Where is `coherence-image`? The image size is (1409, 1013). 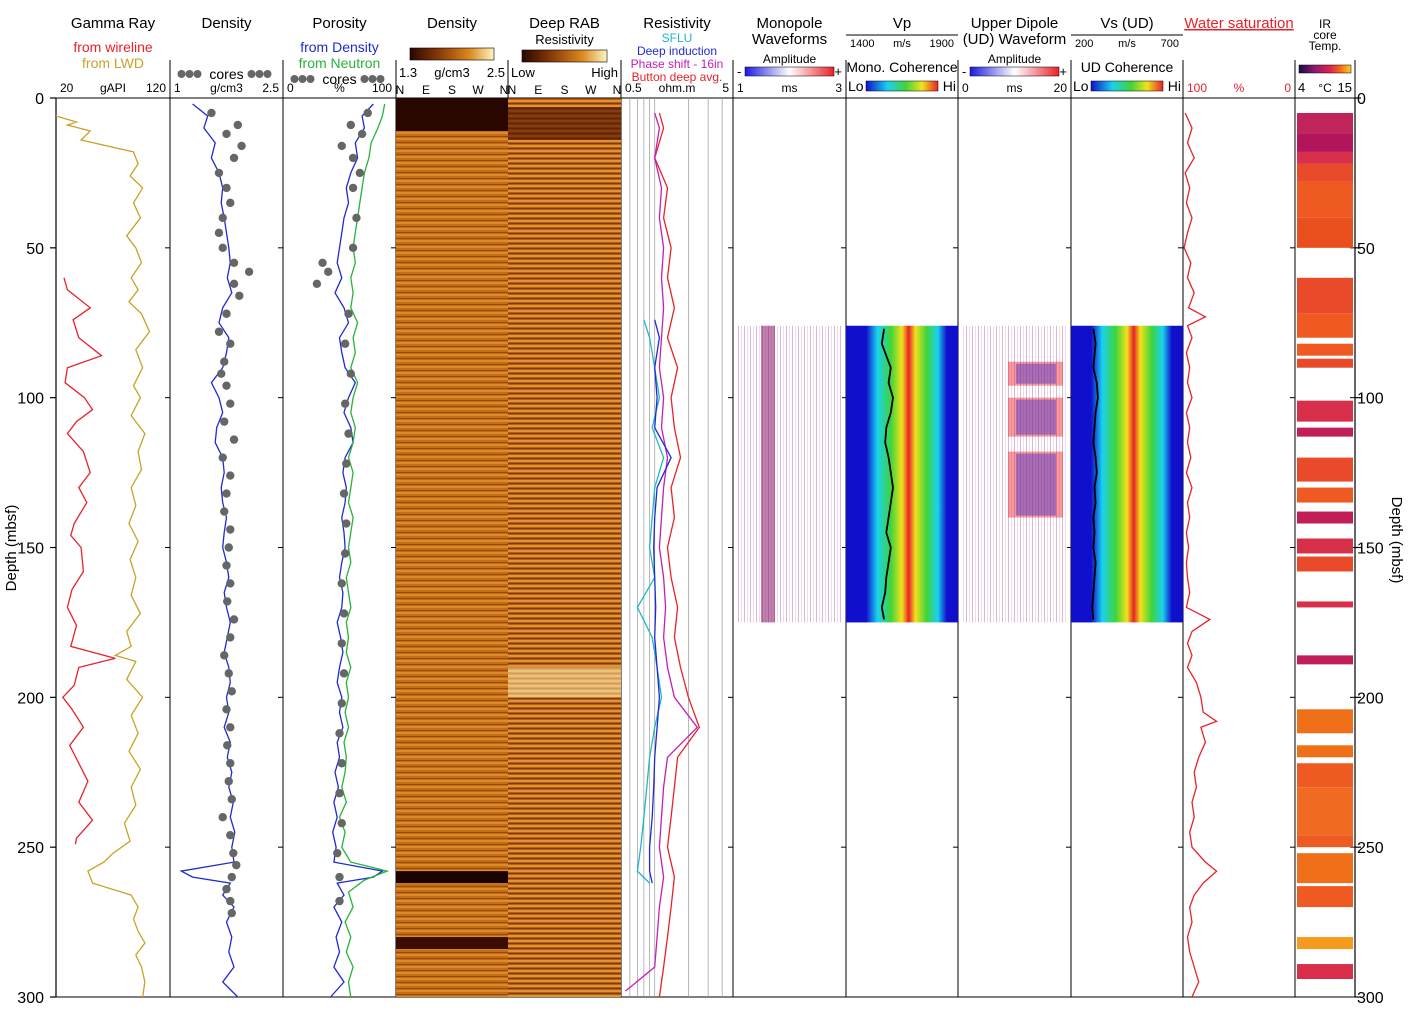
coherence-image is located at coordinates (902, 474).